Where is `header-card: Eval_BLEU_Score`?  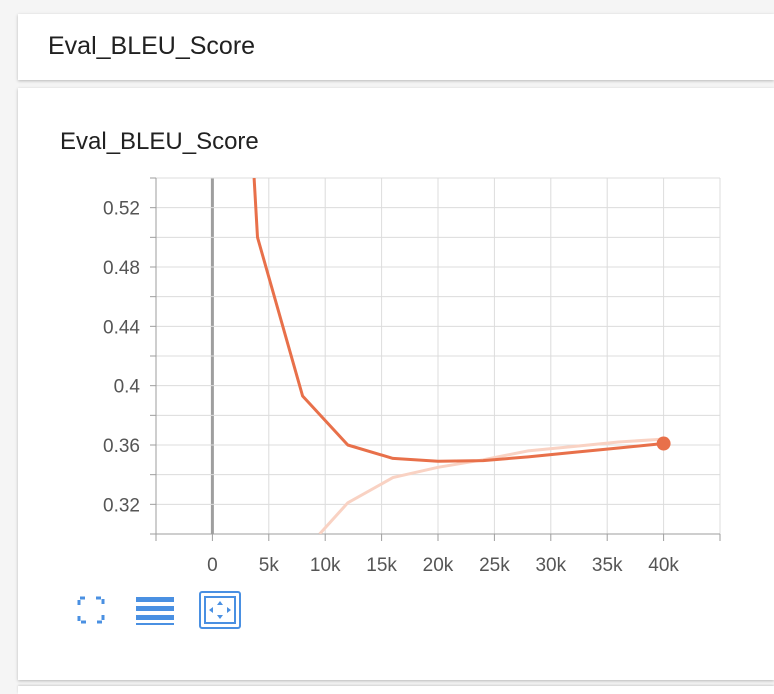
header-card: Eval_BLEU_Score is located at coordinates (396, 47).